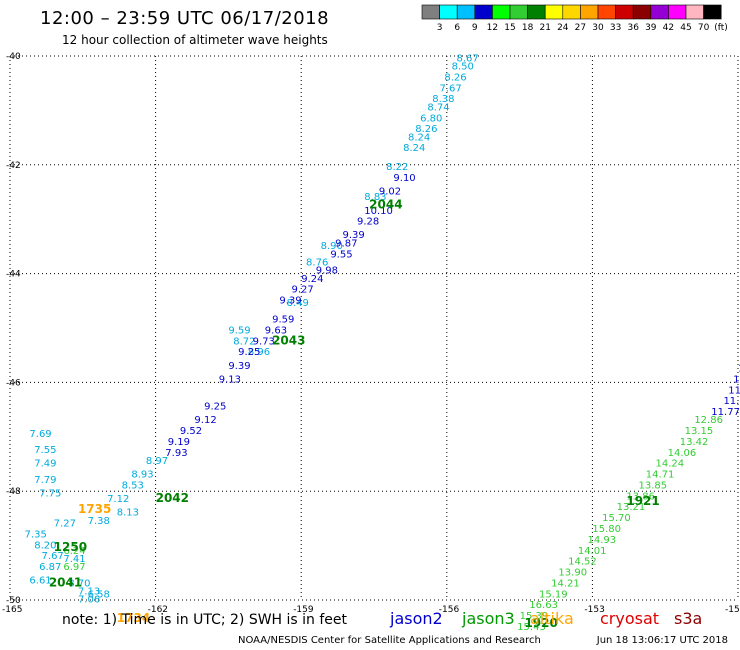  What do you see at coordinates (736, 379) in the screenshot?
I see `wave-height-value: 11` at bounding box center [736, 379].